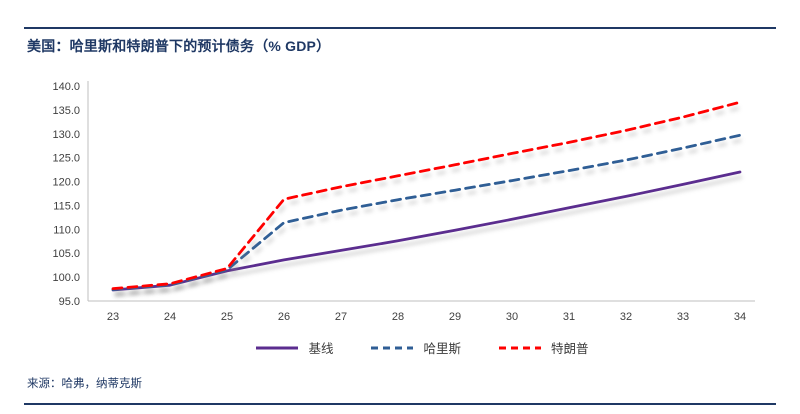 The height and width of the screenshot is (414, 800). Describe the element at coordinates (277, 347) in the screenshot. I see `legend-line-sample-baseline` at that location.